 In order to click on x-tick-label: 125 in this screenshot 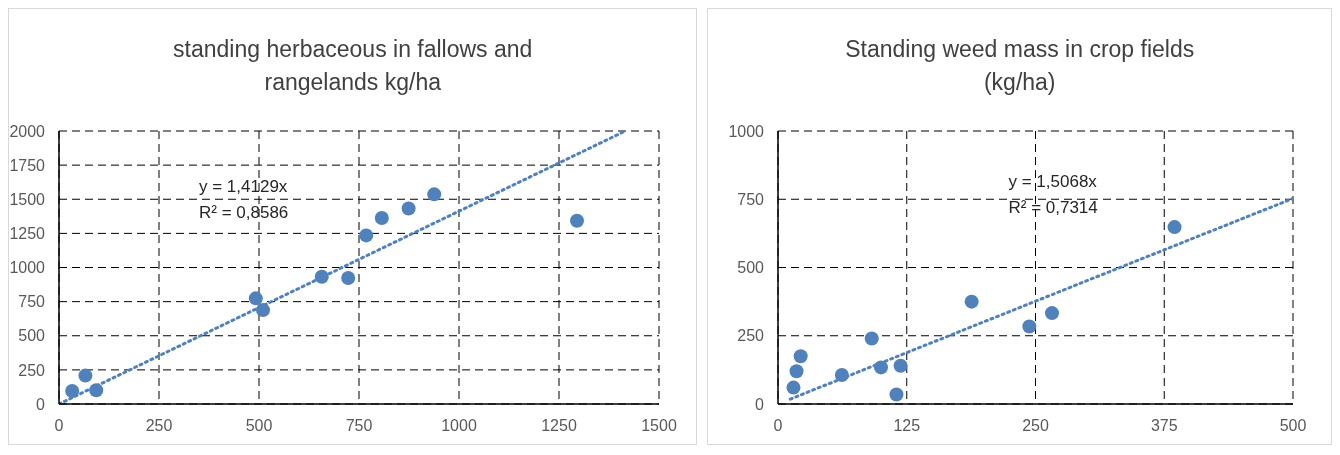, I will do `click(907, 426)`.